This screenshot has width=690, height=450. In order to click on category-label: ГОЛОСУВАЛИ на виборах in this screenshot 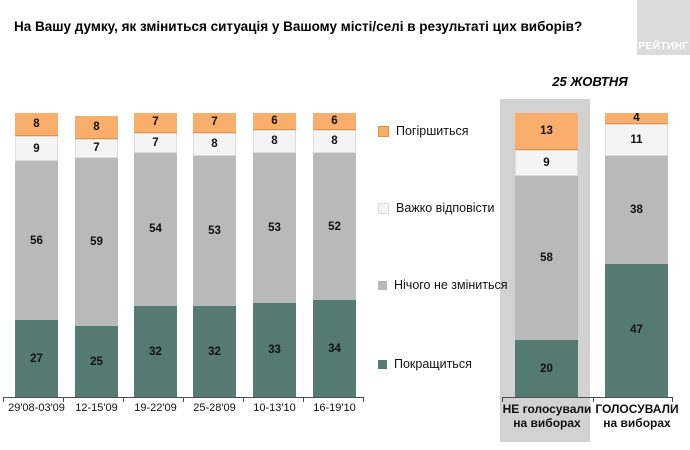, I will do `click(637, 416)`.